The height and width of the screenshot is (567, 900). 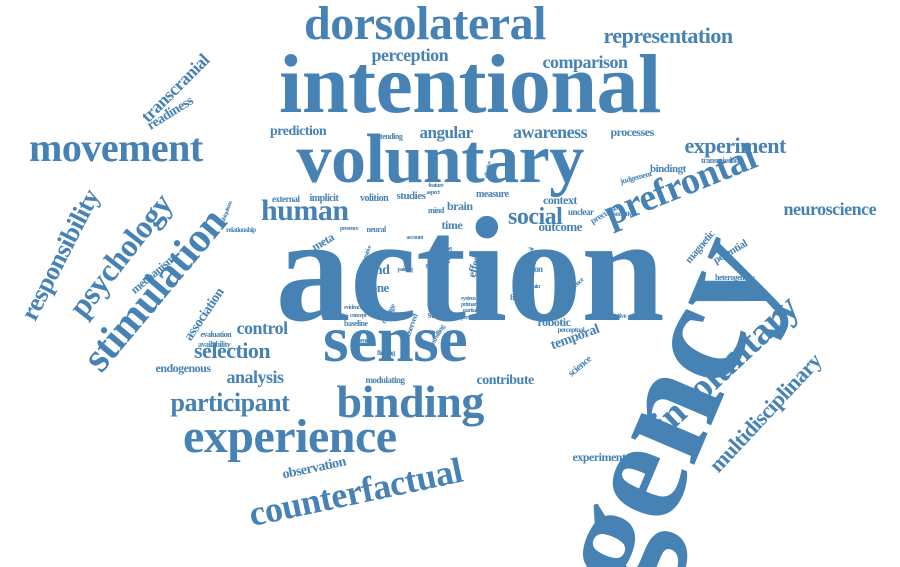 What do you see at coordinates (410, 401) in the screenshot?
I see `word-binding: binding` at bounding box center [410, 401].